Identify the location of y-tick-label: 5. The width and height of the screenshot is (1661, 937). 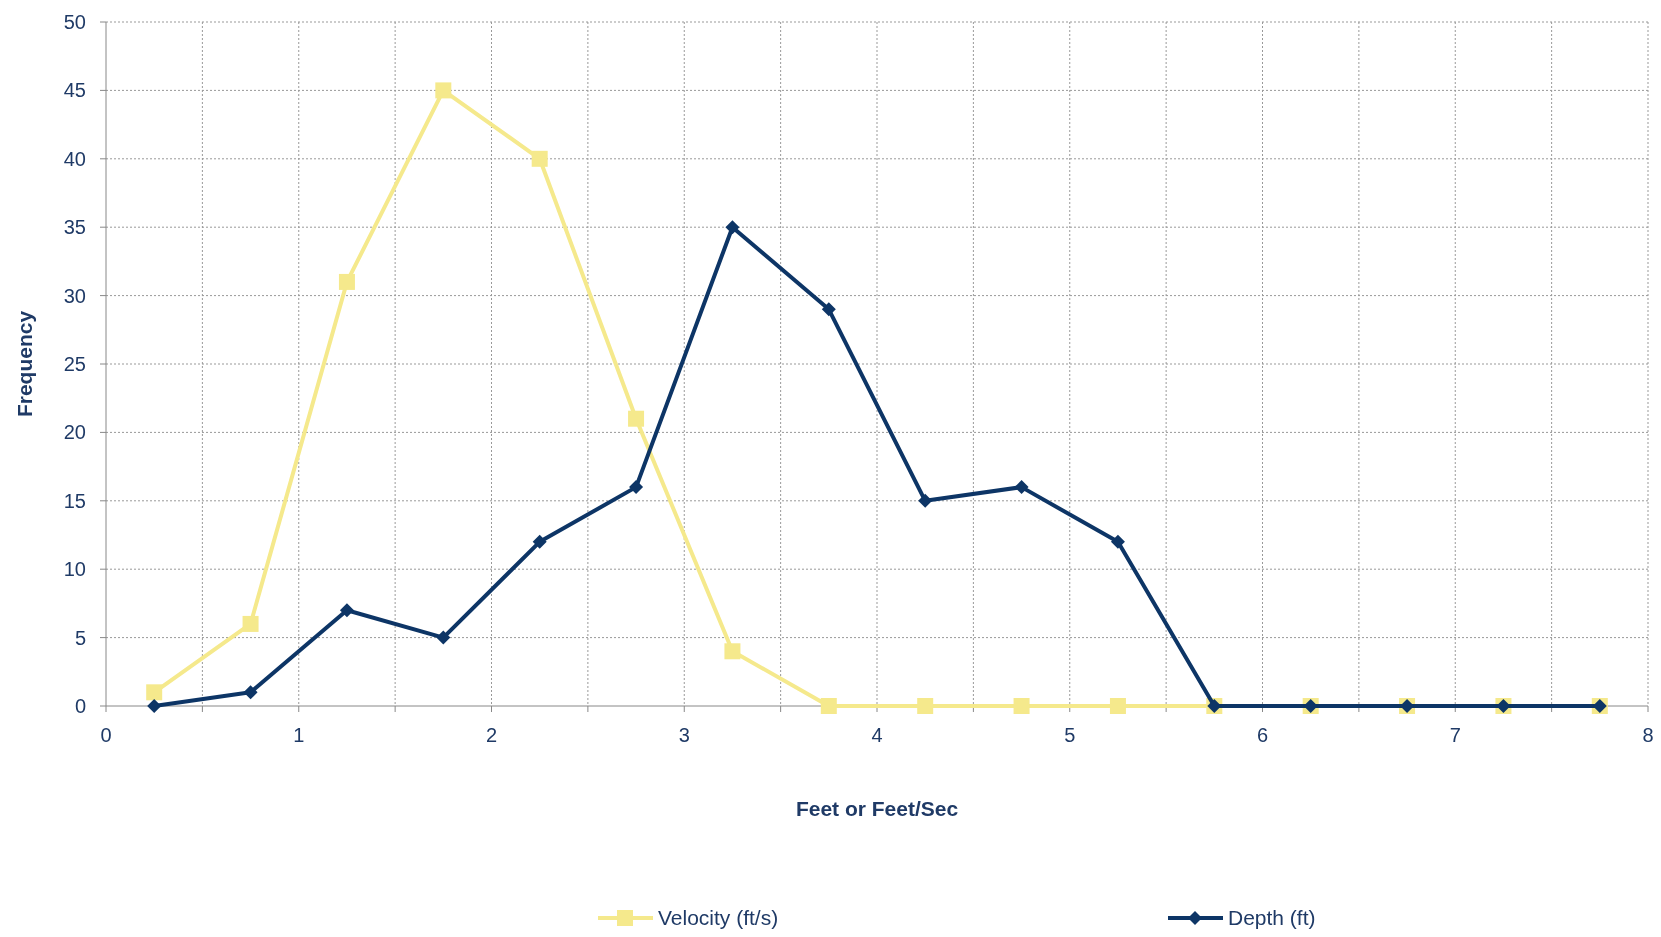
(80, 637).